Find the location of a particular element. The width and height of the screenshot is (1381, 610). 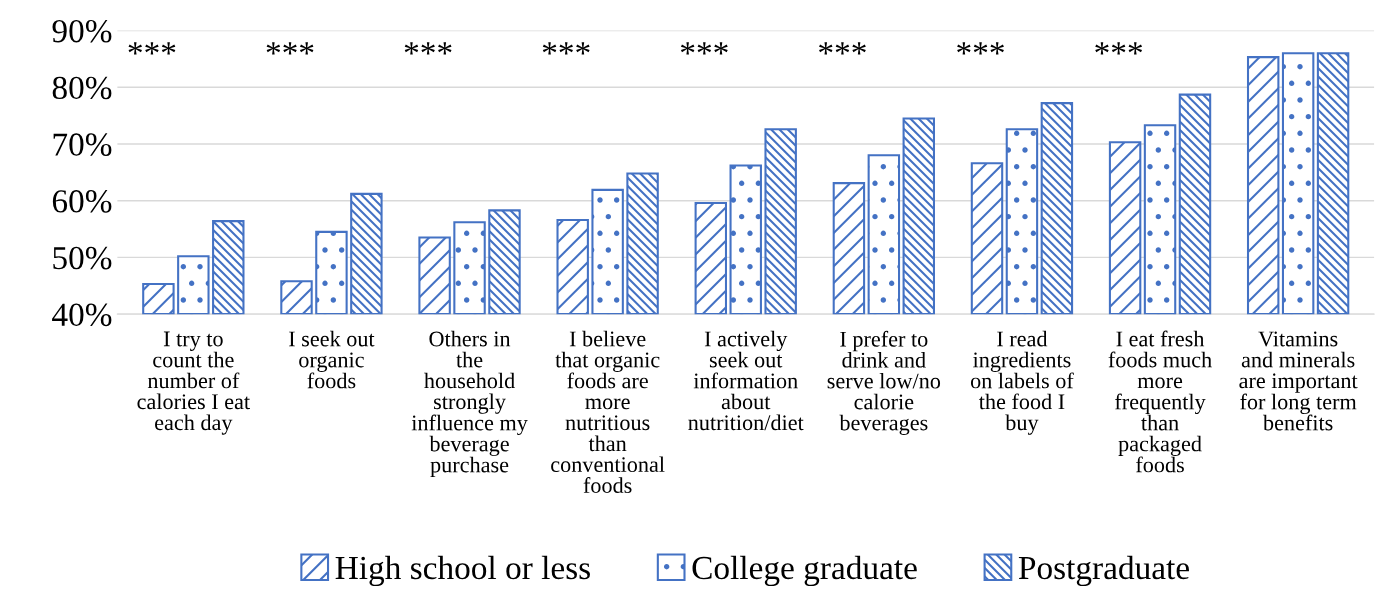

legend-label: College graduate is located at coordinates (804, 571).